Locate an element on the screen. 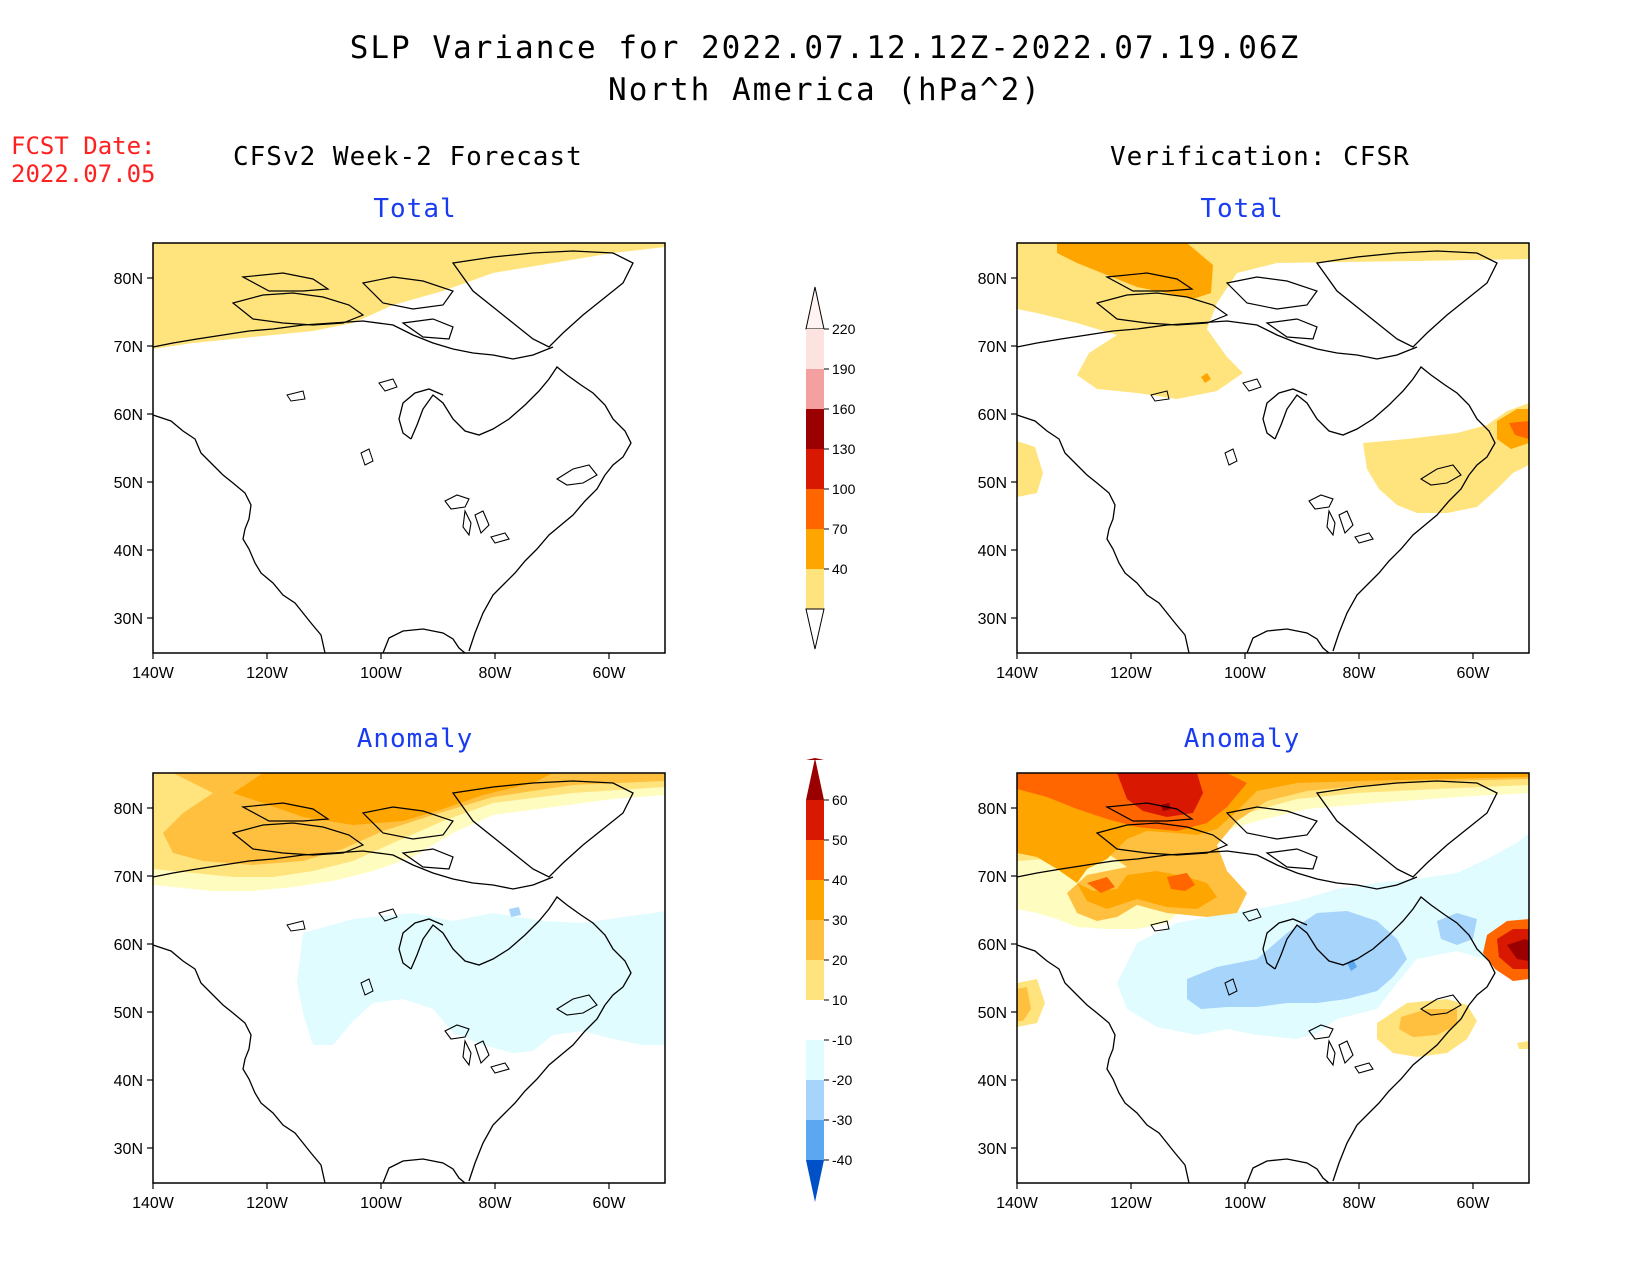 Image resolution: width=1650 pixels, height=1275 pixels. left-column-title: CFSv2 Week-2 Forecast is located at coordinates (408, 157).